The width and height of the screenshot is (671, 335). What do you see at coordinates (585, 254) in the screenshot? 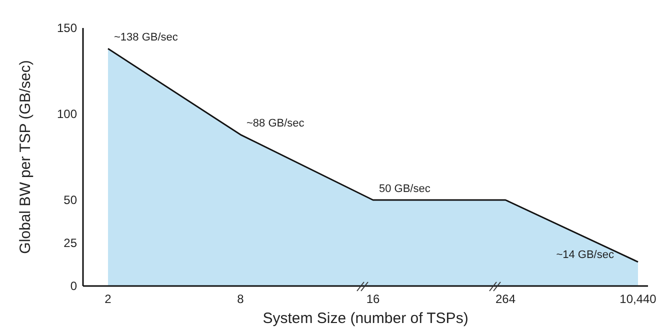
I see `annotation: ~14 GB/sec` at bounding box center [585, 254].